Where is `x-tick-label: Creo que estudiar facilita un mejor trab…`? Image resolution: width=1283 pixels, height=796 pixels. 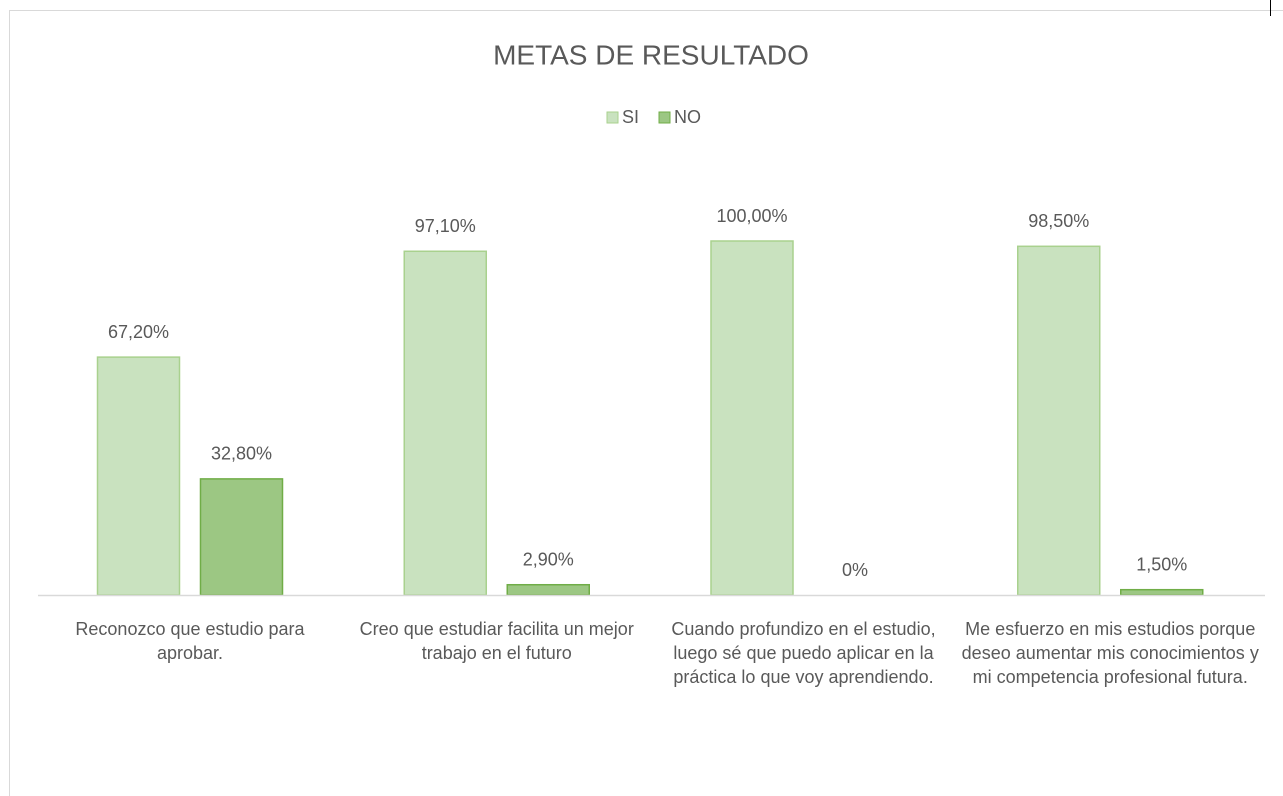 x-tick-label: Creo que estudiar facilita un mejor trab… is located at coordinates (496, 641).